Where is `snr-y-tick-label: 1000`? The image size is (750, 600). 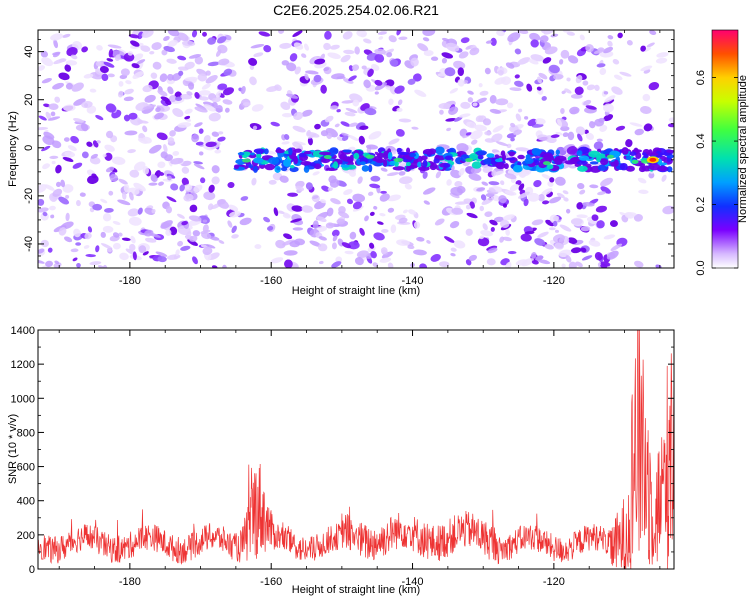 snr-y-tick-label: 1000 is located at coordinates (23, 399).